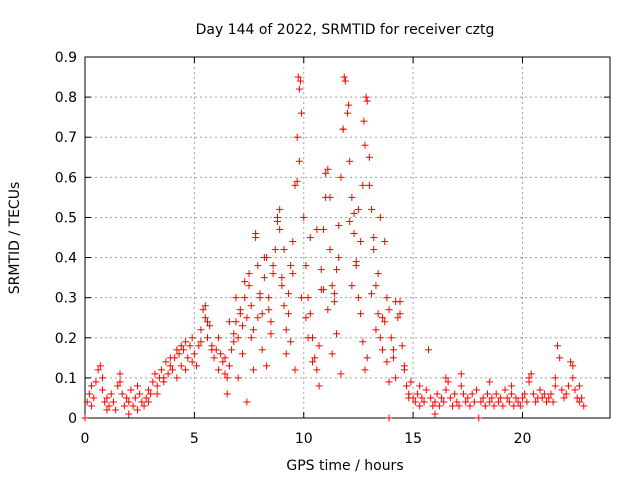 This screenshot has height=480, width=640. What do you see at coordinates (523, 439) in the screenshot?
I see `x-tick-label: 20` at bounding box center [523, 439].